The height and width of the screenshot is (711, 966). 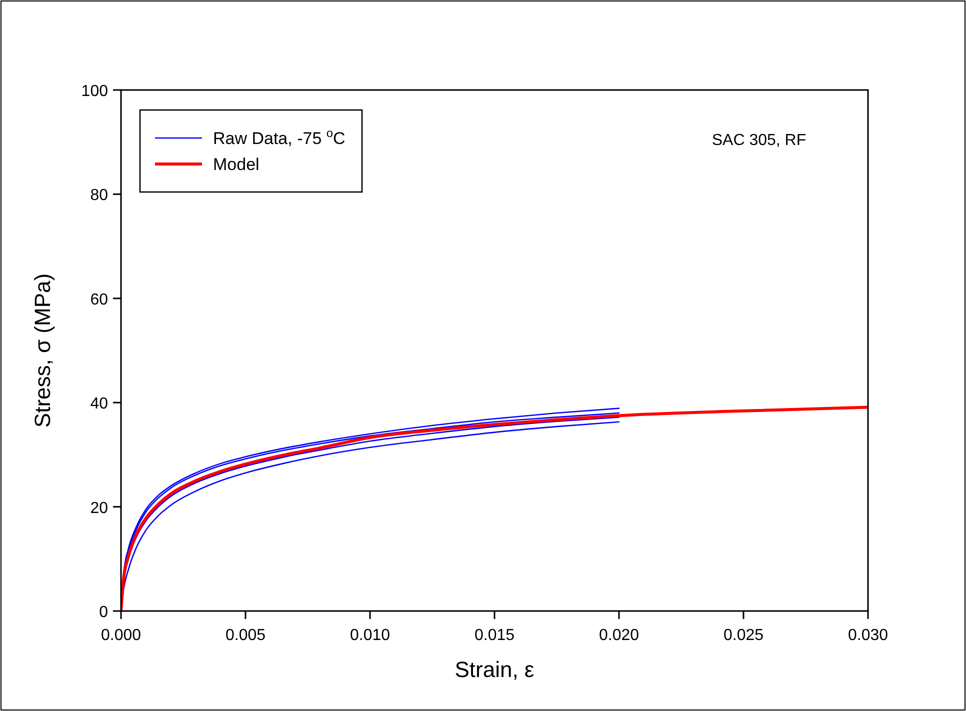 What do you see at coordinates (103, 612) in the screenshot?
I see `y-tick-label: 0` at bounding box center [103, 612].